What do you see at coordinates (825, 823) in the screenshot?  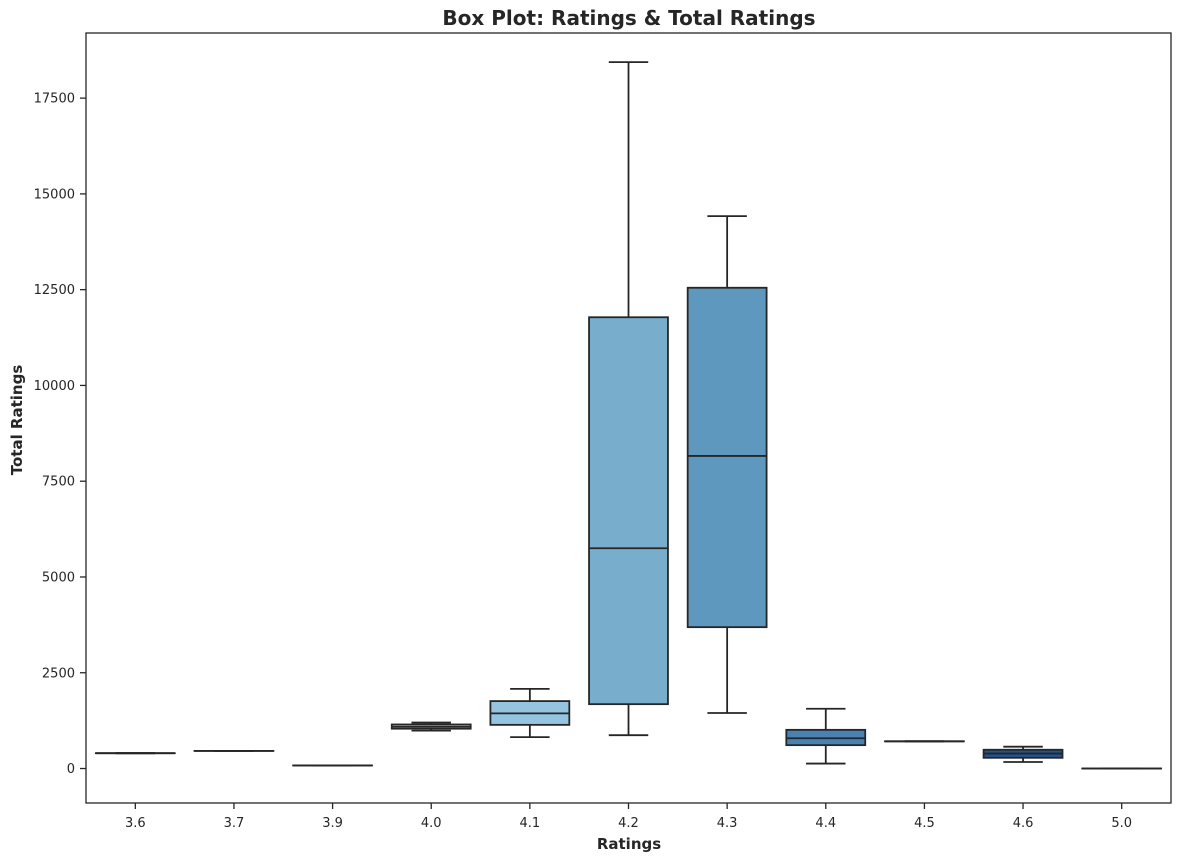 I see `x-tick-label: 4.4` at bounding box center [825, 823].